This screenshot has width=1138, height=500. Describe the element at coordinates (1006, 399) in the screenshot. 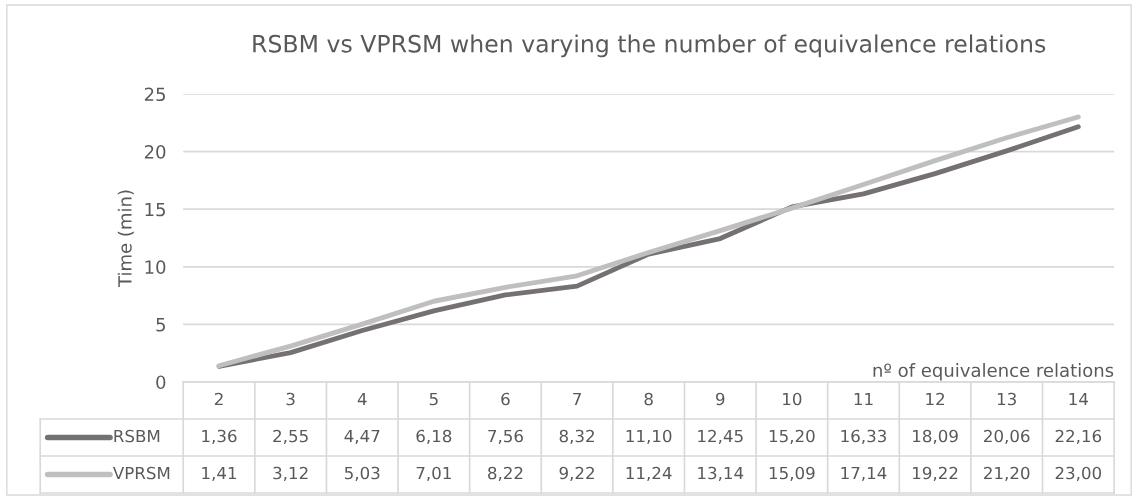

I see `x-tick-label: 13` at that location.